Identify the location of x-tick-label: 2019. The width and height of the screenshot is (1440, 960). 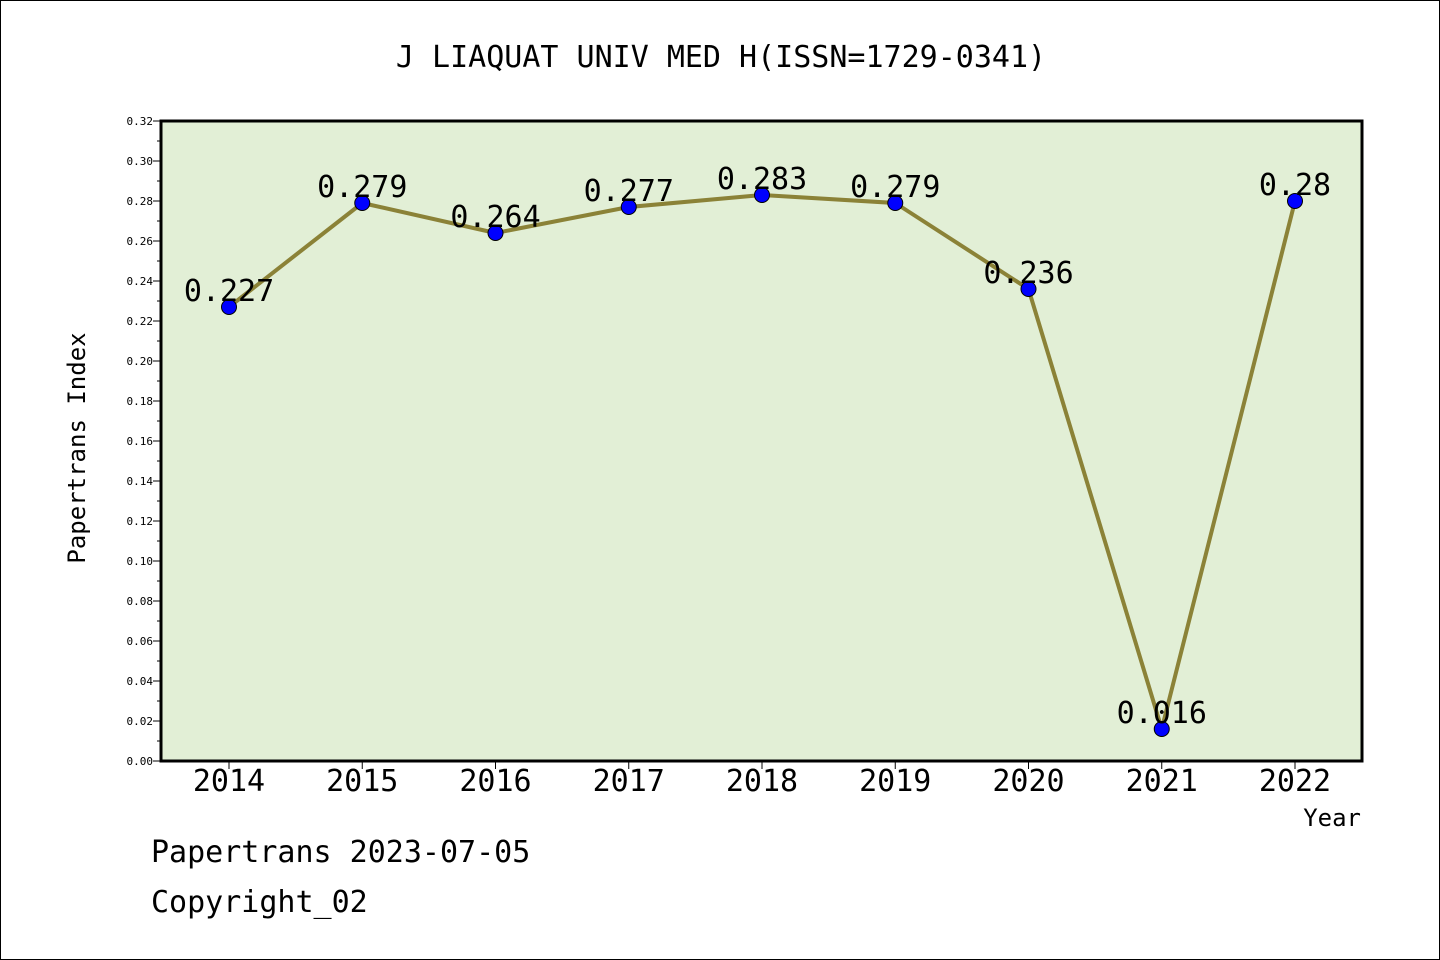
(895, 781).